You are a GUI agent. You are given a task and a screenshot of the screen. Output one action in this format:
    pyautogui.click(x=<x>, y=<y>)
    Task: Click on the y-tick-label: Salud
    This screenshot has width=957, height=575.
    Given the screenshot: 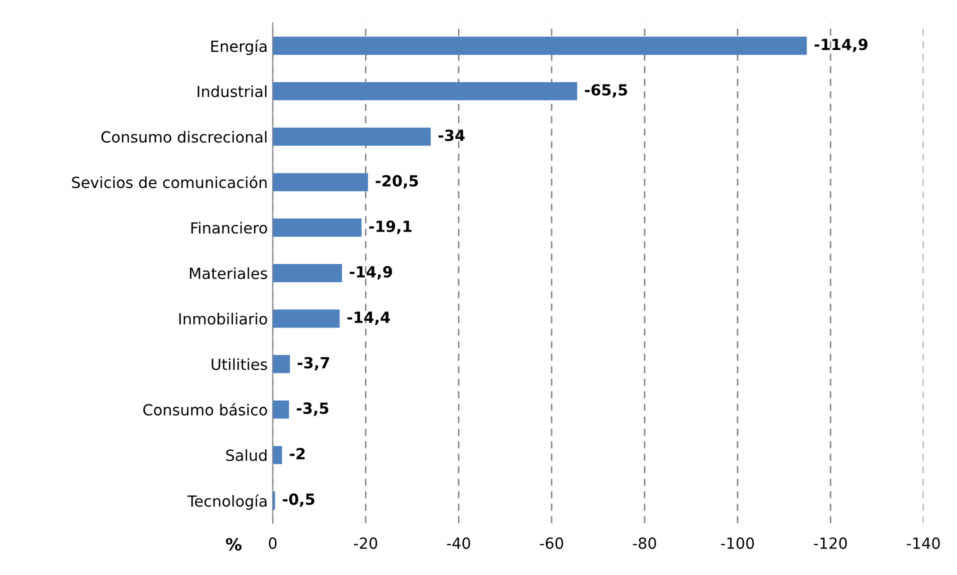 What is the action you would take?
    pyautogui.click(x=246, y=455)
    